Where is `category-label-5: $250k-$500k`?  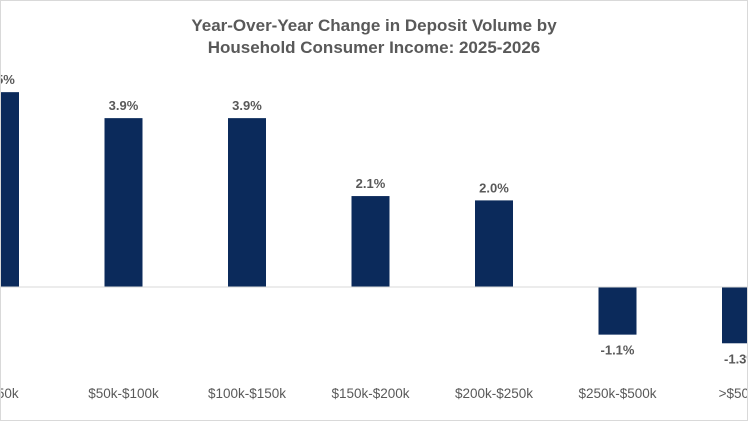
category-label-5: $250k-$500k is located at coordinates (617, 393).